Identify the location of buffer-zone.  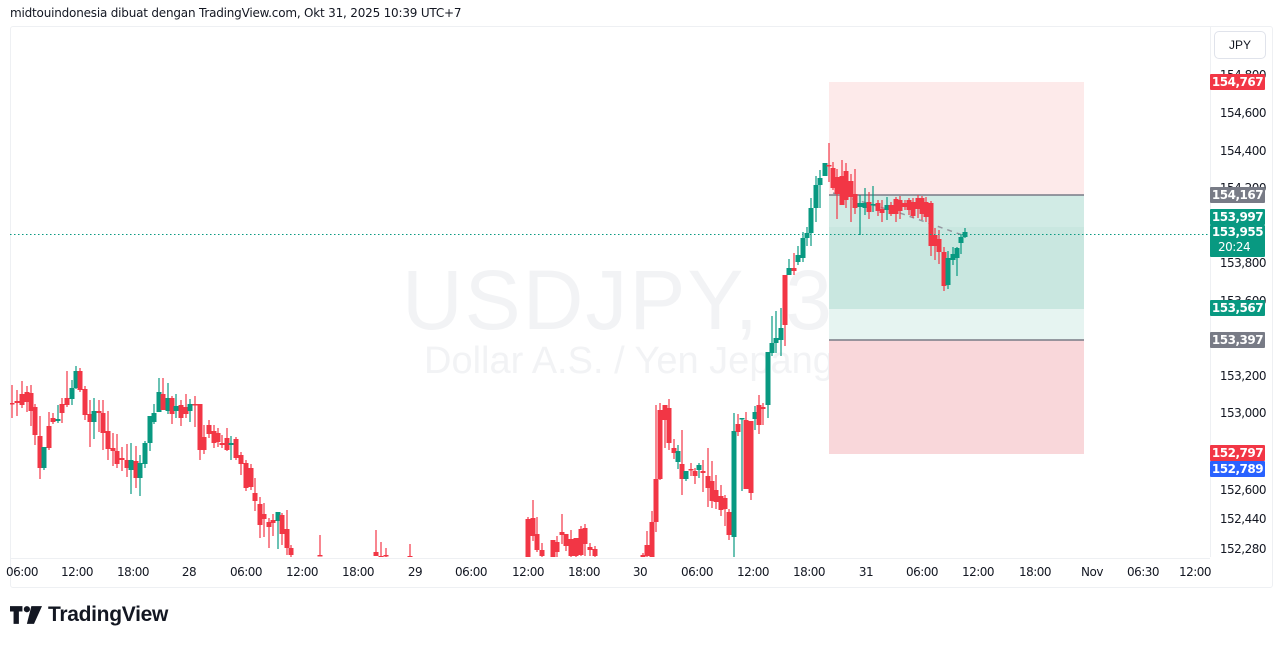
(956, 324).